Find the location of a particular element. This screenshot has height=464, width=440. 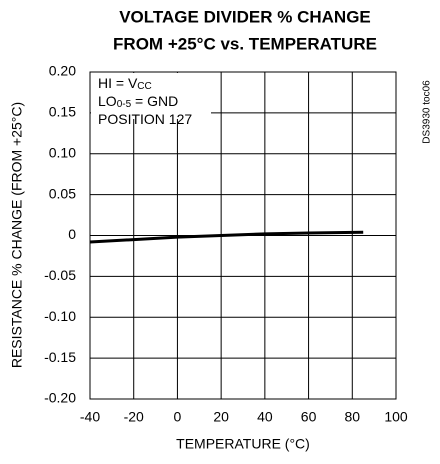

y-tick-label: 0.10 is located at coordinates (62, 152).